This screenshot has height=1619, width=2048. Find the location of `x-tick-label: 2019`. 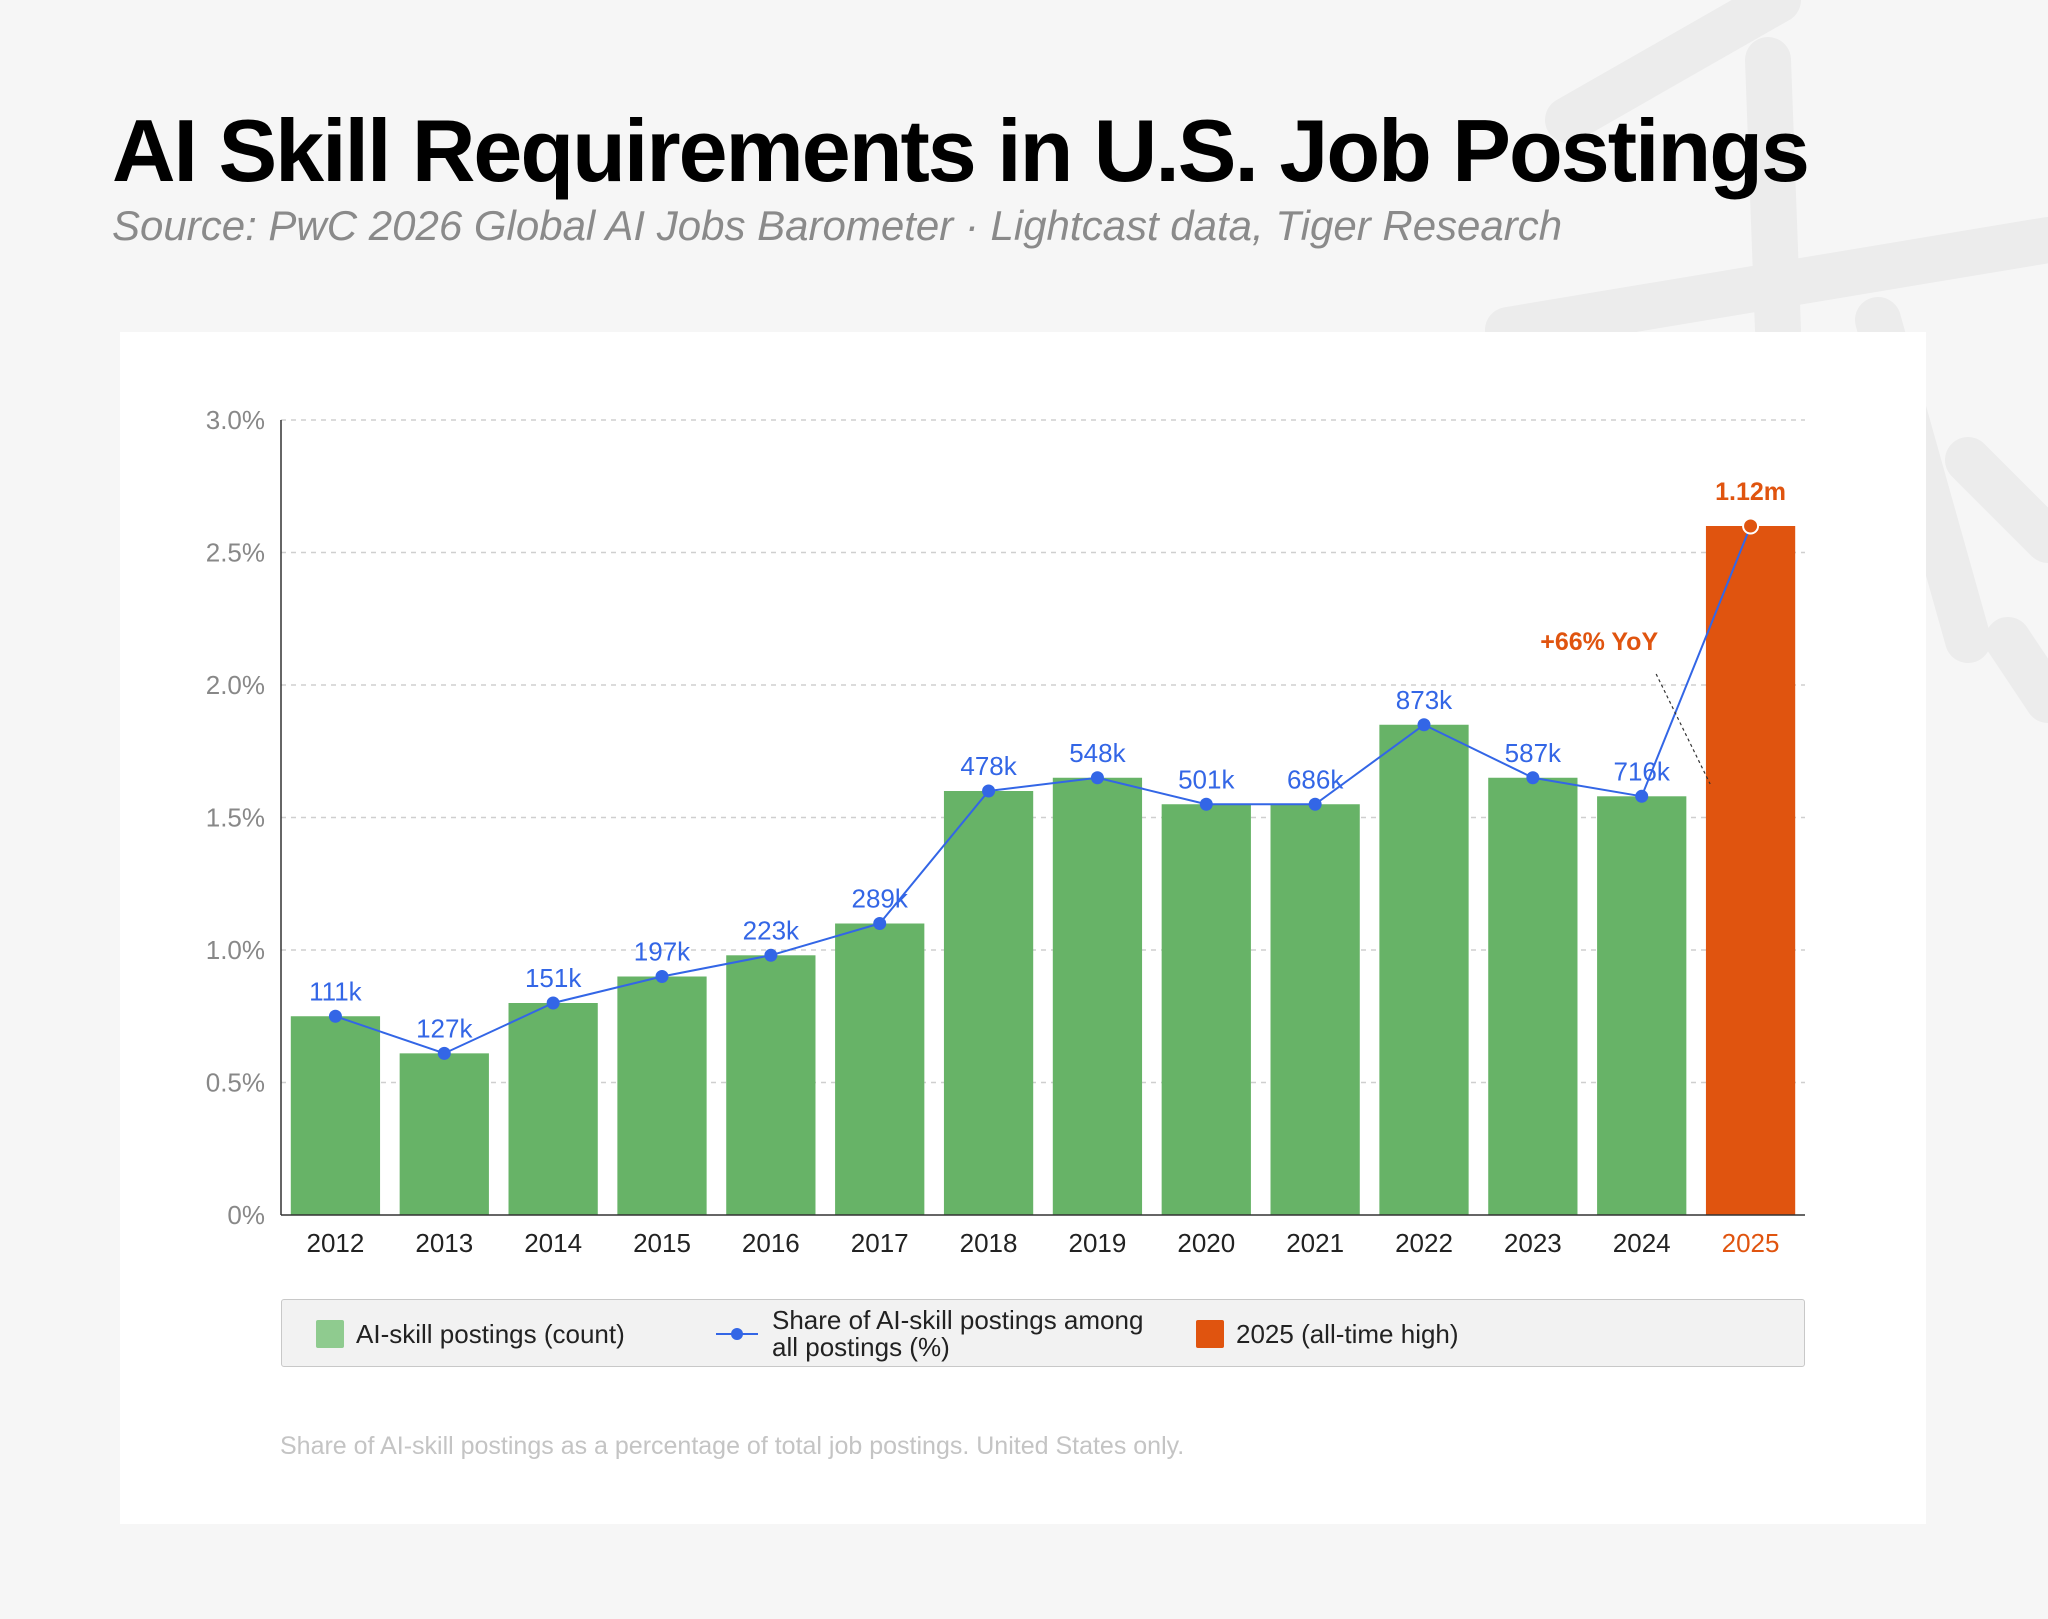

x-tick-label: 2019 is located at coordinates (1098, 1243).